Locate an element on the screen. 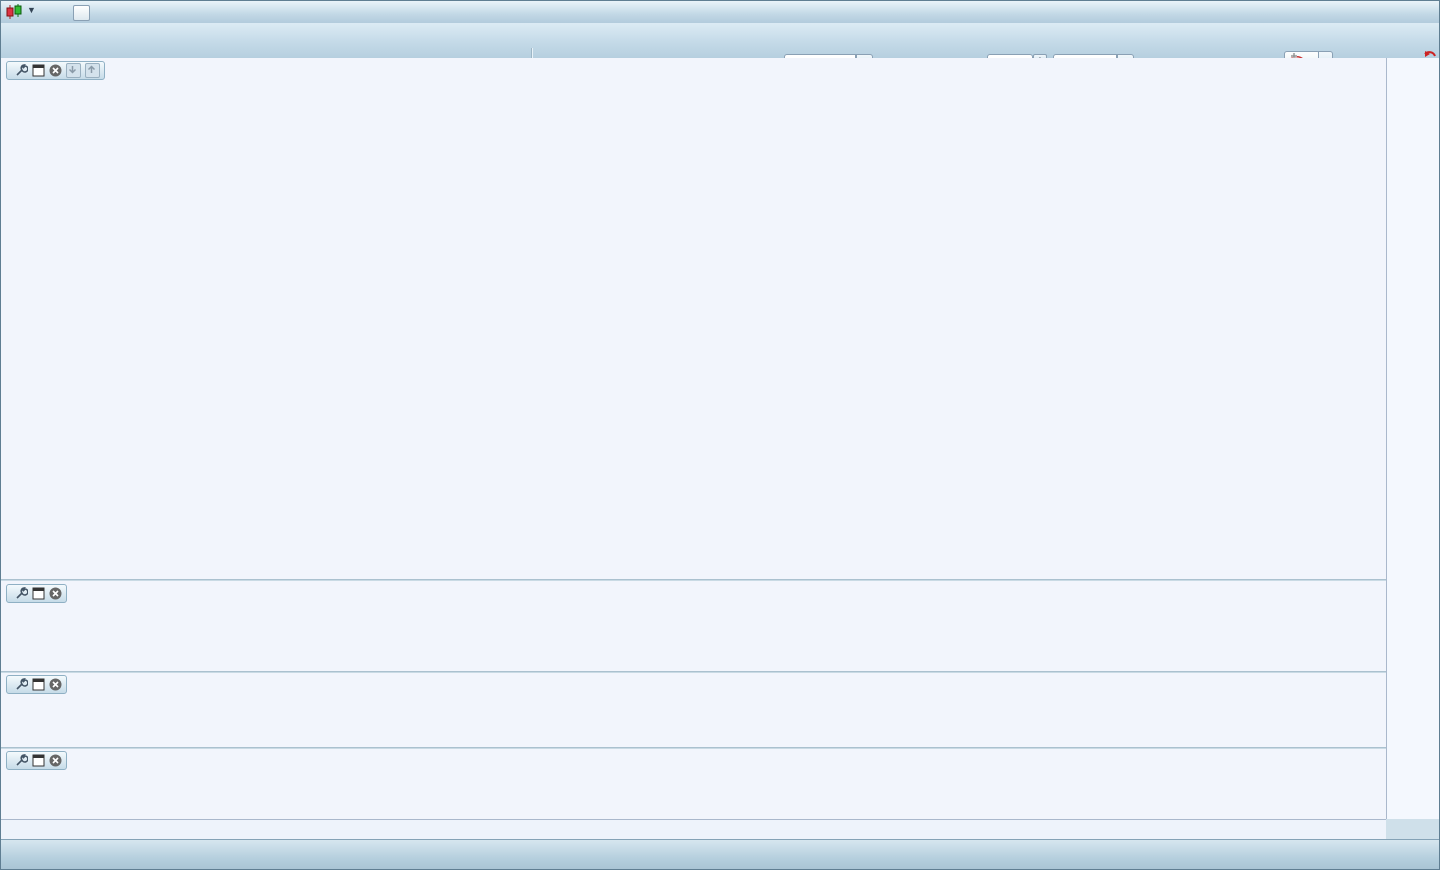 The height and width of the screenshot is (870, 1440). time-axis is located at coordinates (693, 829).